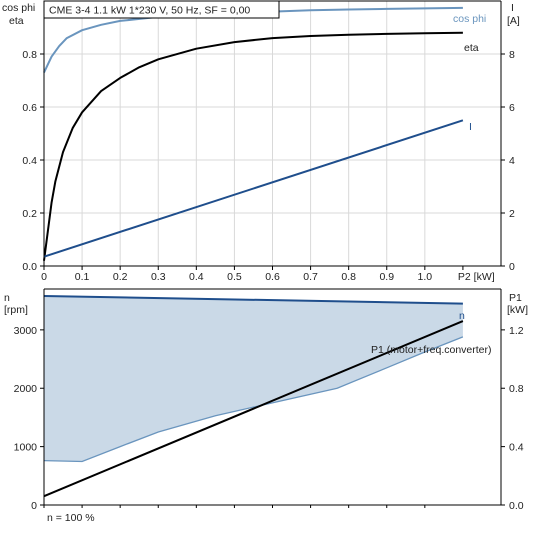 Image resolution: width=533 pixels, height=538 pixels. Describe the element at coordinates (29, 108) in the screenshot. I see `top-left-y-tick-label: 0.6` at that location.